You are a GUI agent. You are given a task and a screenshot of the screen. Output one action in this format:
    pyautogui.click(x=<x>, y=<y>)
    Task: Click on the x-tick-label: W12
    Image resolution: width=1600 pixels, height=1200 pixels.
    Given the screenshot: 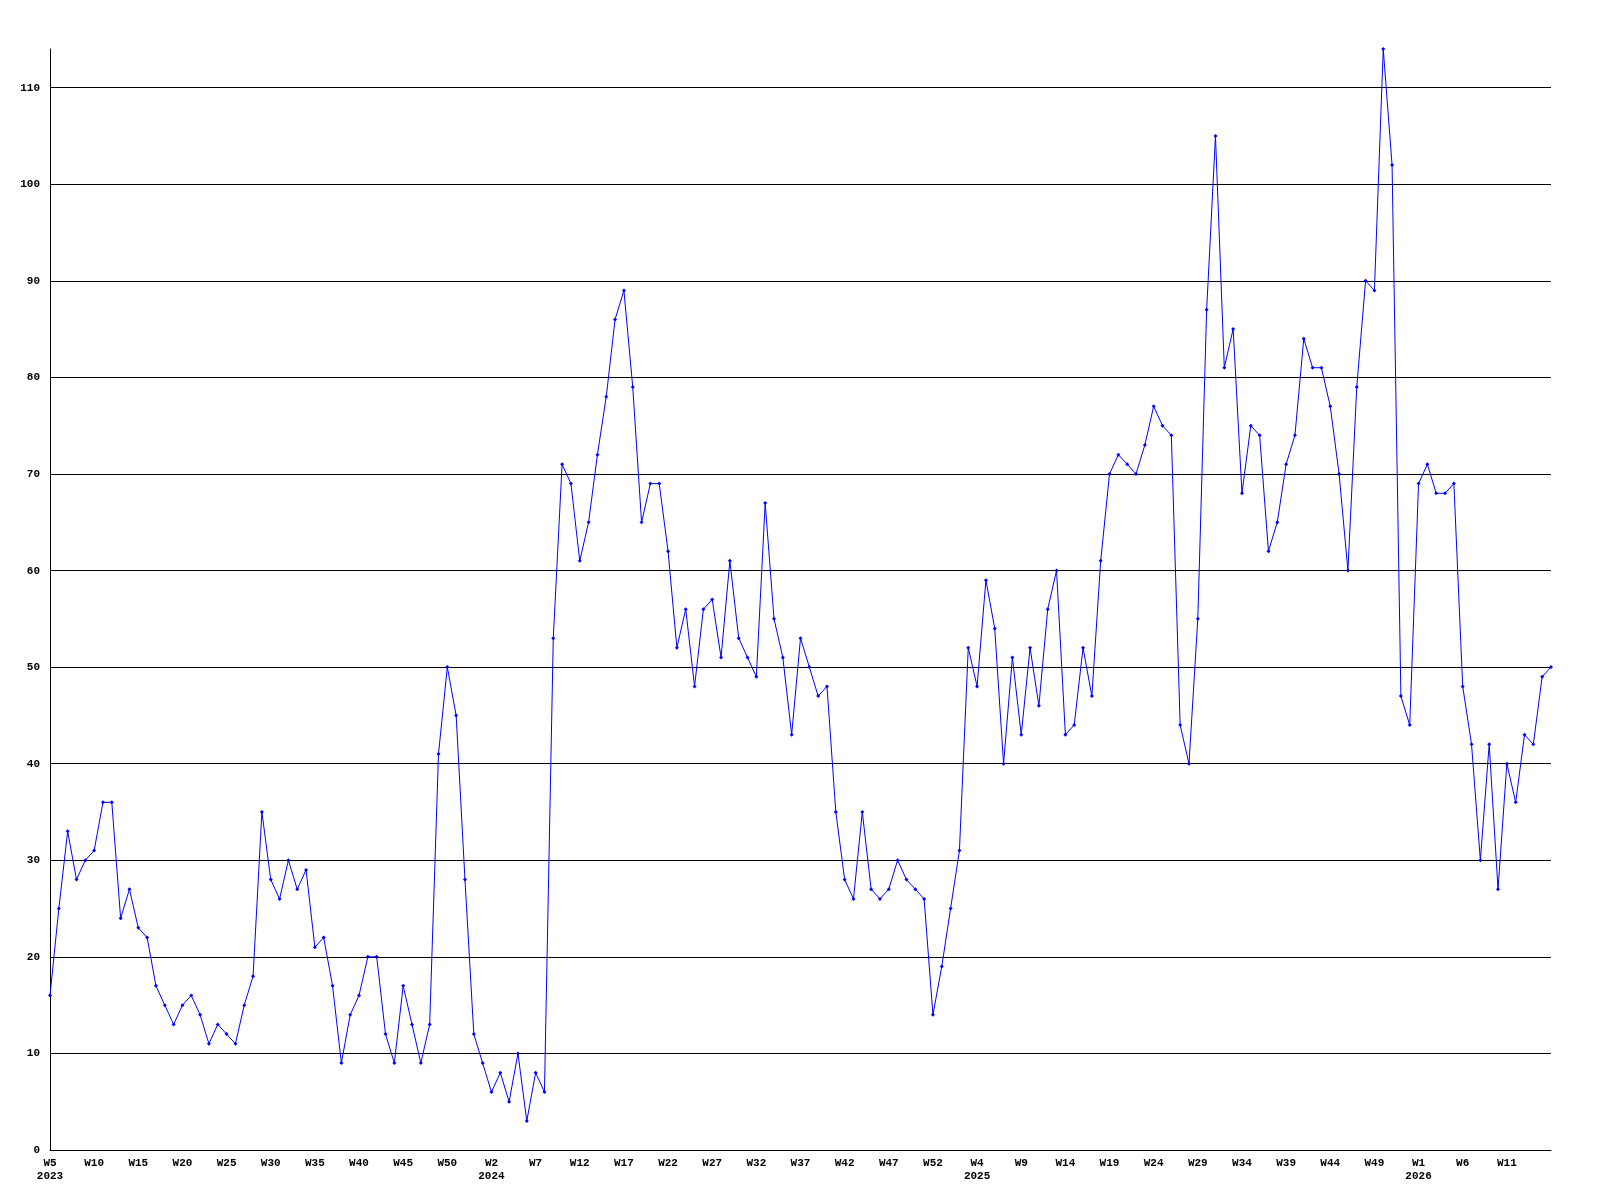 What is the action you would take?
    pyautogui.click(x=579, y=1162)
    